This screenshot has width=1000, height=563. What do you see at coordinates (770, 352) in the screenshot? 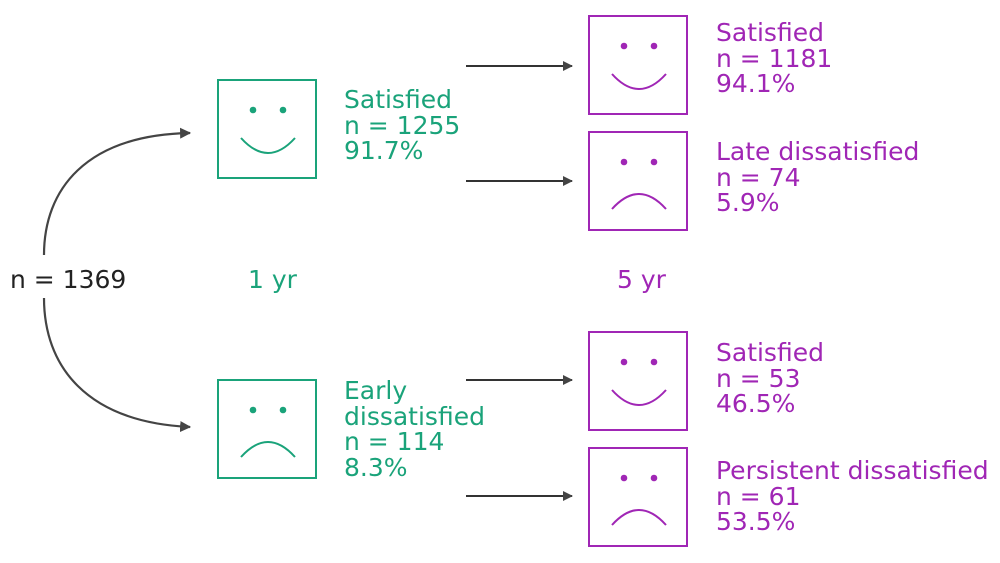
I see `five-year-recovered-satisfied-status: Satisfied` at bounding box center [770, 352].